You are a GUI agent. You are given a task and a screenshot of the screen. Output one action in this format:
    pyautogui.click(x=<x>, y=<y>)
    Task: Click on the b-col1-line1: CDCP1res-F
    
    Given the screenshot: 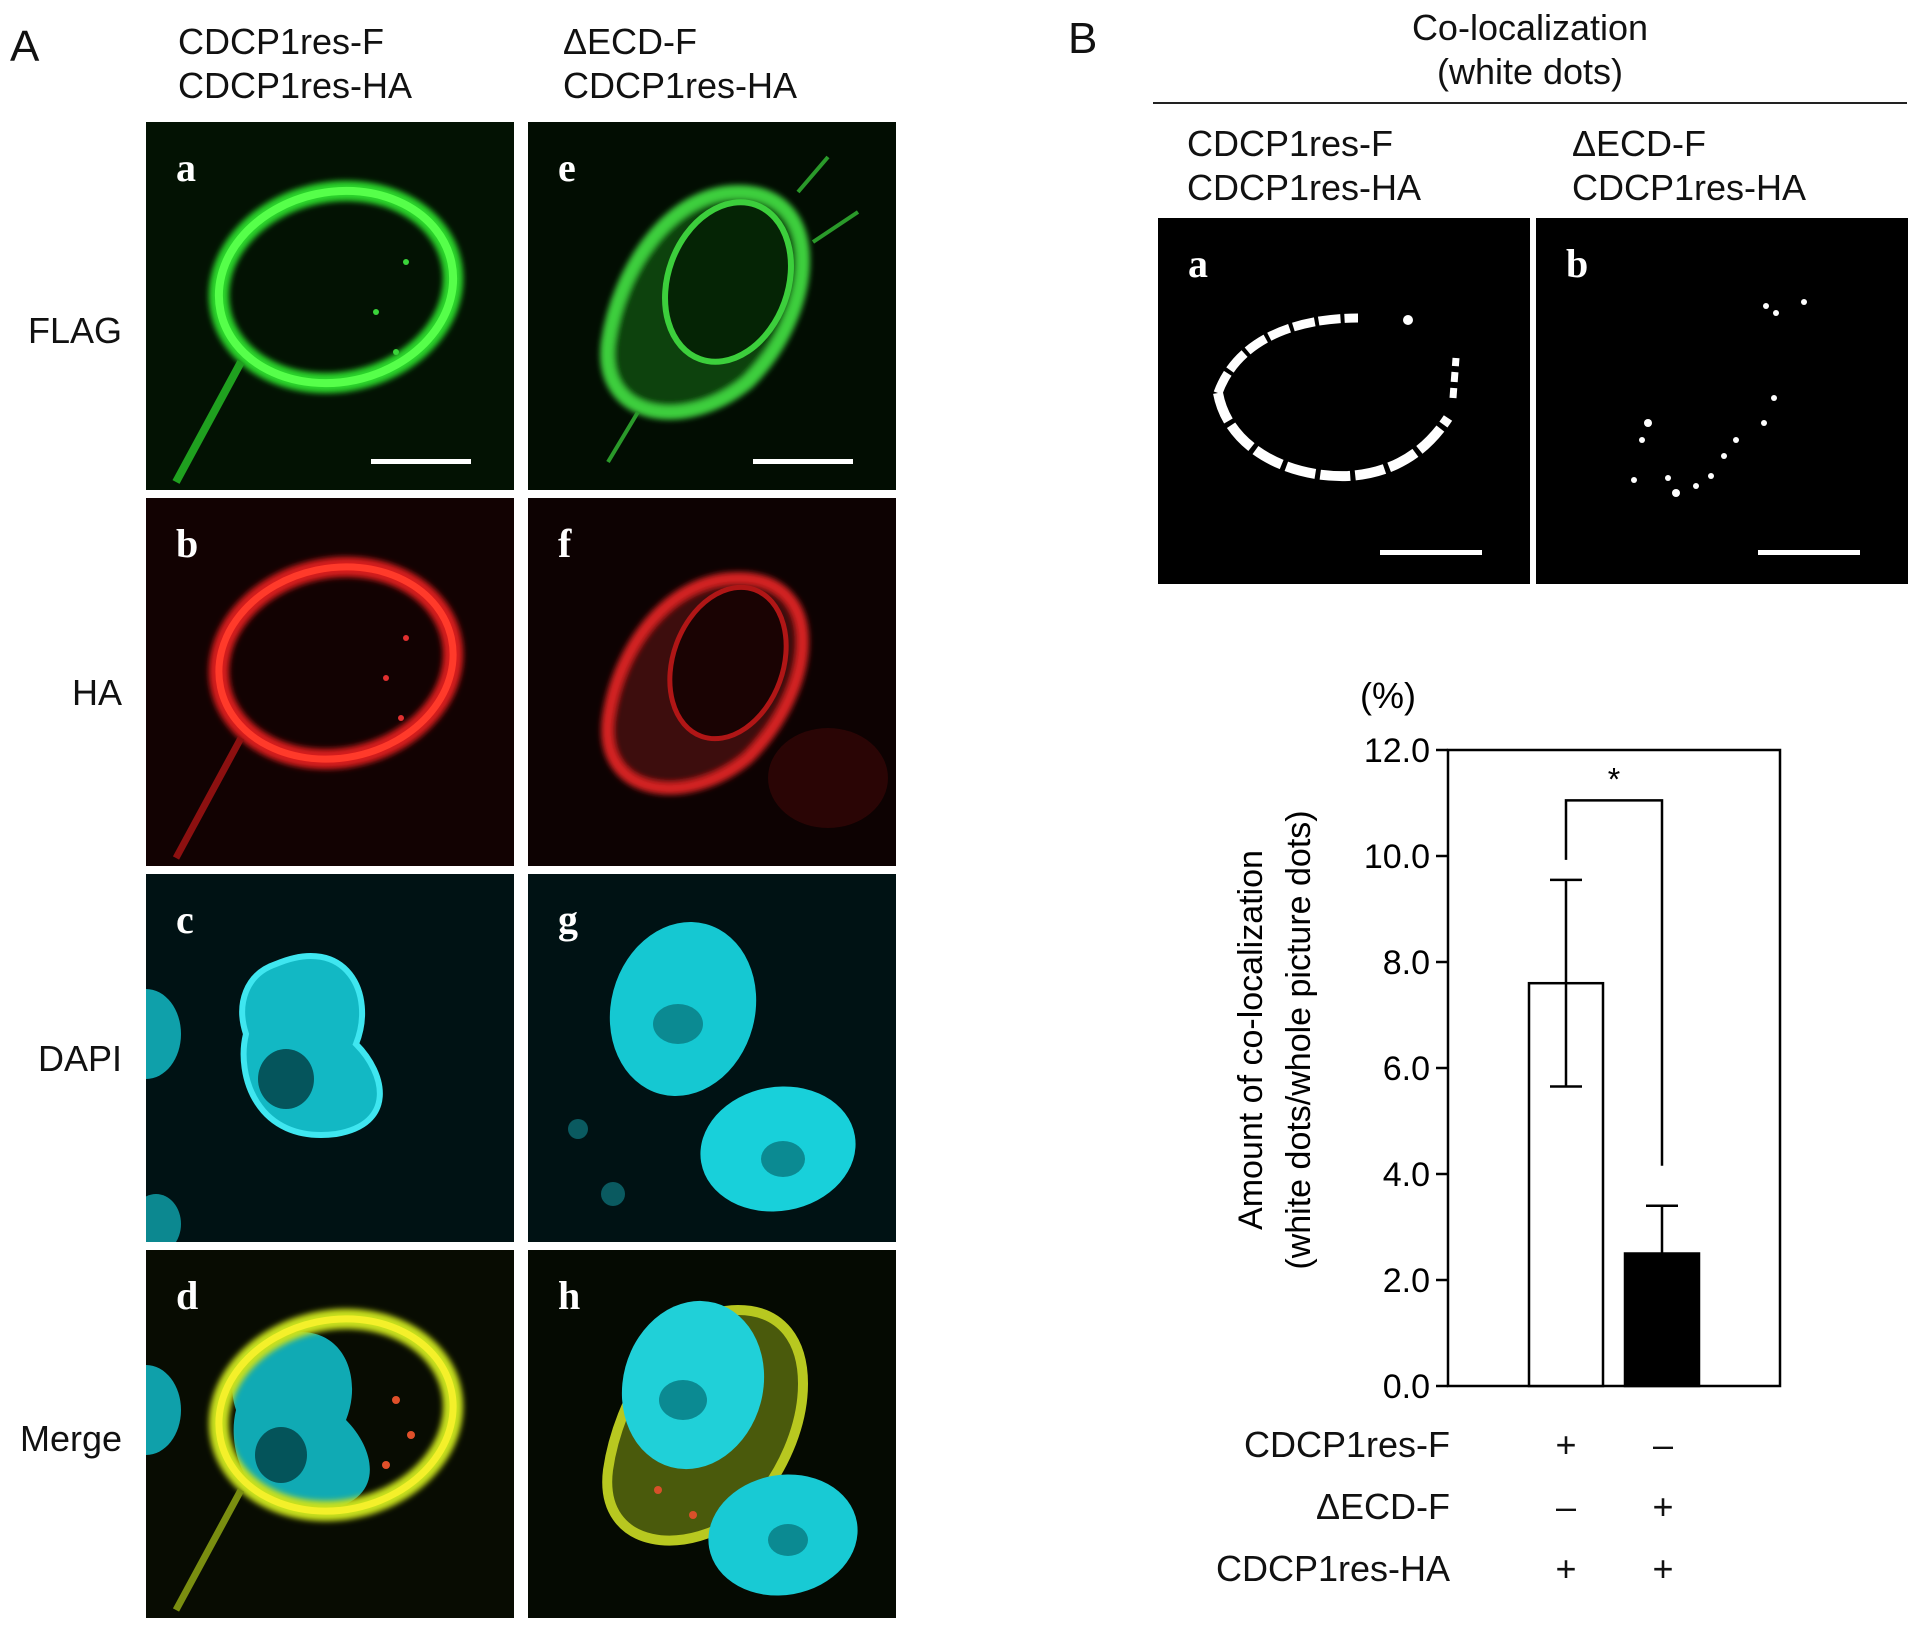 What is the action you would take?
    pyautogui.click(x=1290, y=143)
    